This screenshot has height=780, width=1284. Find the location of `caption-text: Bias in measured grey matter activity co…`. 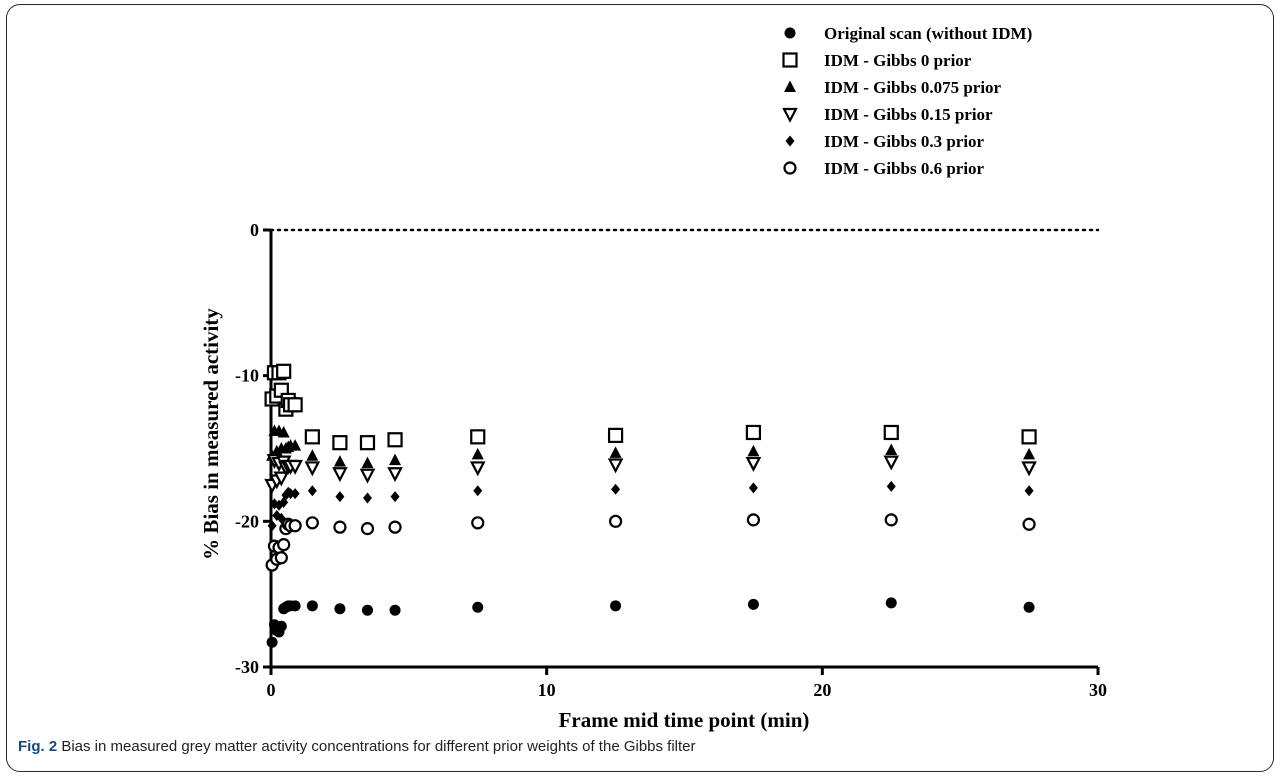

caption-text: Bias in measured grey matter activity co… is located at coordinates (376, 746).